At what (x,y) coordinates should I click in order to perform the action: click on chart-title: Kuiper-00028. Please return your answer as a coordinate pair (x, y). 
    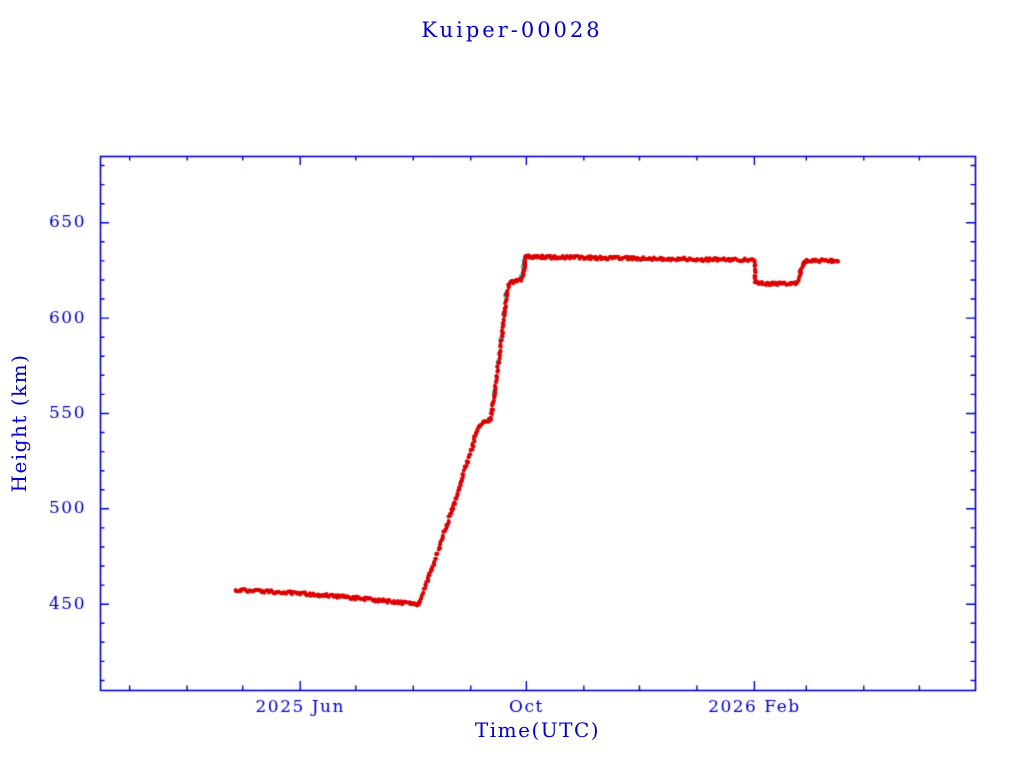
    Looking at the image, I should click on (512, 30).